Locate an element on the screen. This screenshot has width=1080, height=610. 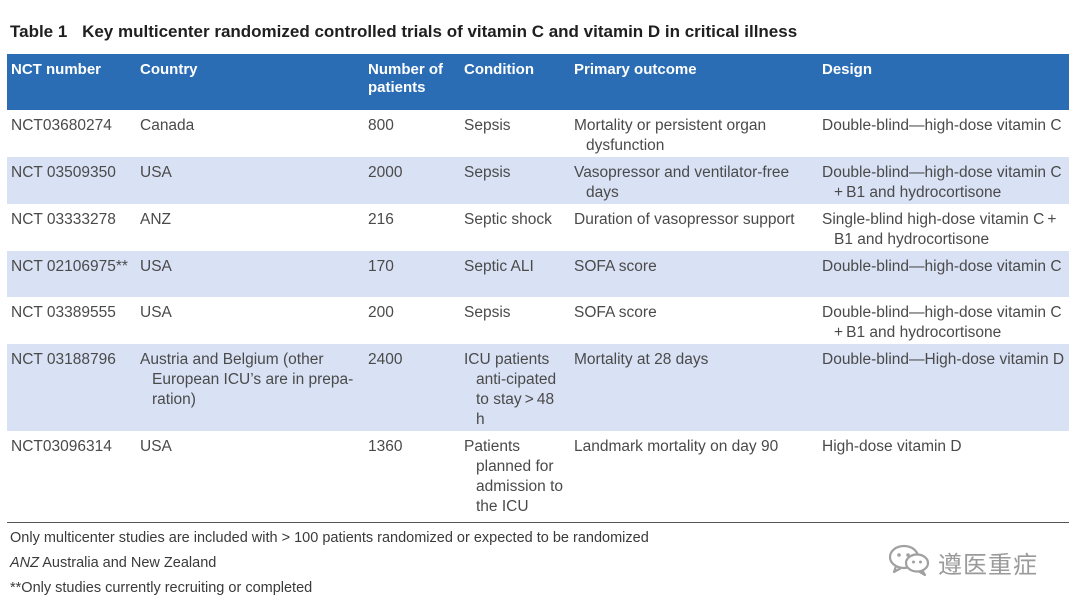
condition-cell: ICU patients anti-cipated to stay > 48 h is located at coordinates (510, 389).